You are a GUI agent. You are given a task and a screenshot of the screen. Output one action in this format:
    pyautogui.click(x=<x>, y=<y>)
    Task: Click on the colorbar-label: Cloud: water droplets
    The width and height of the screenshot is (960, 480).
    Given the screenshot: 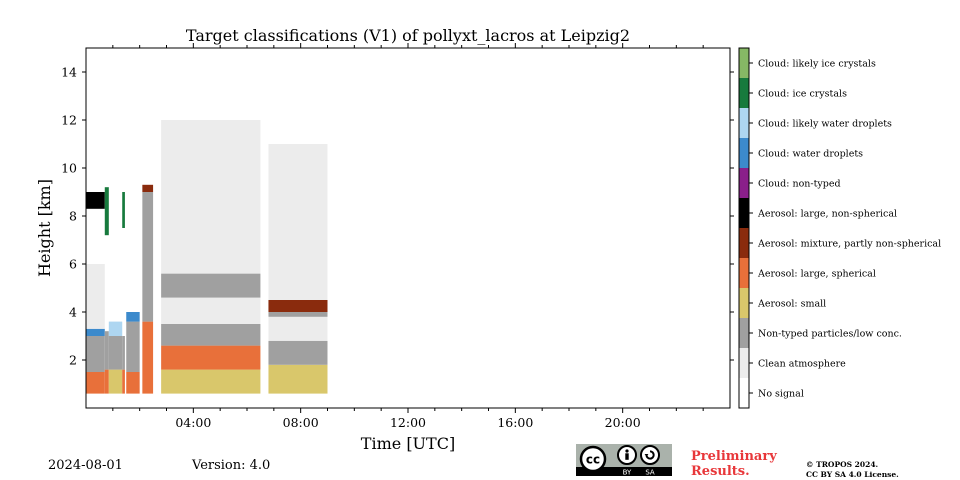 What is the action you would take?
    pyautogui.click(x=810, y=154)
    